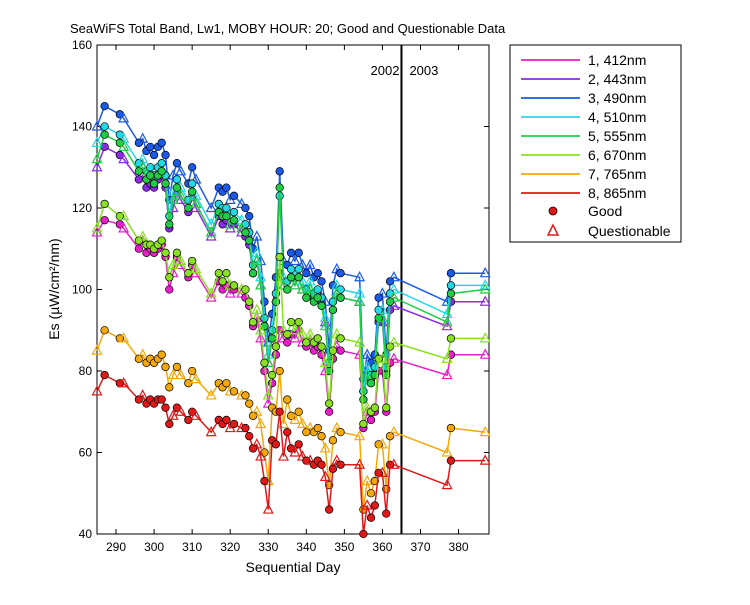 This screenshot has width=750, height=605. I want to click on legend-label: 3, 490nm, so click(617, 98).